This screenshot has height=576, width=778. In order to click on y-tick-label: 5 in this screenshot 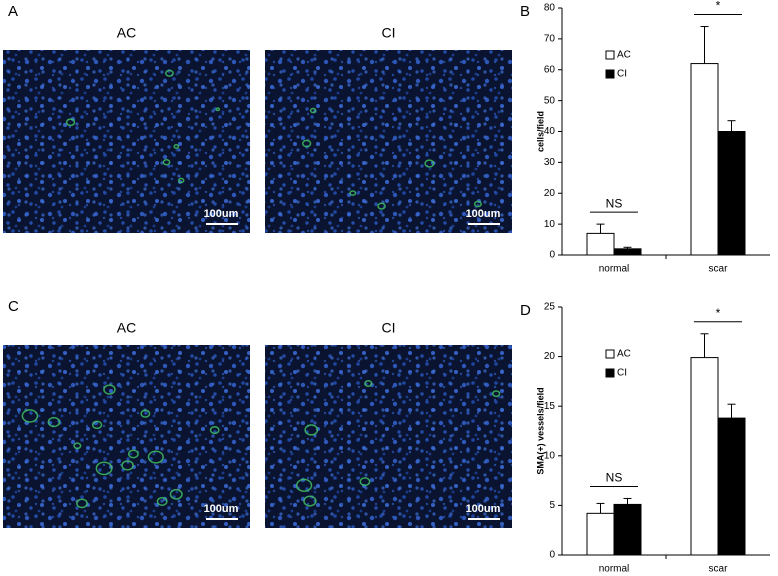, I will do `click(552, 505)`.